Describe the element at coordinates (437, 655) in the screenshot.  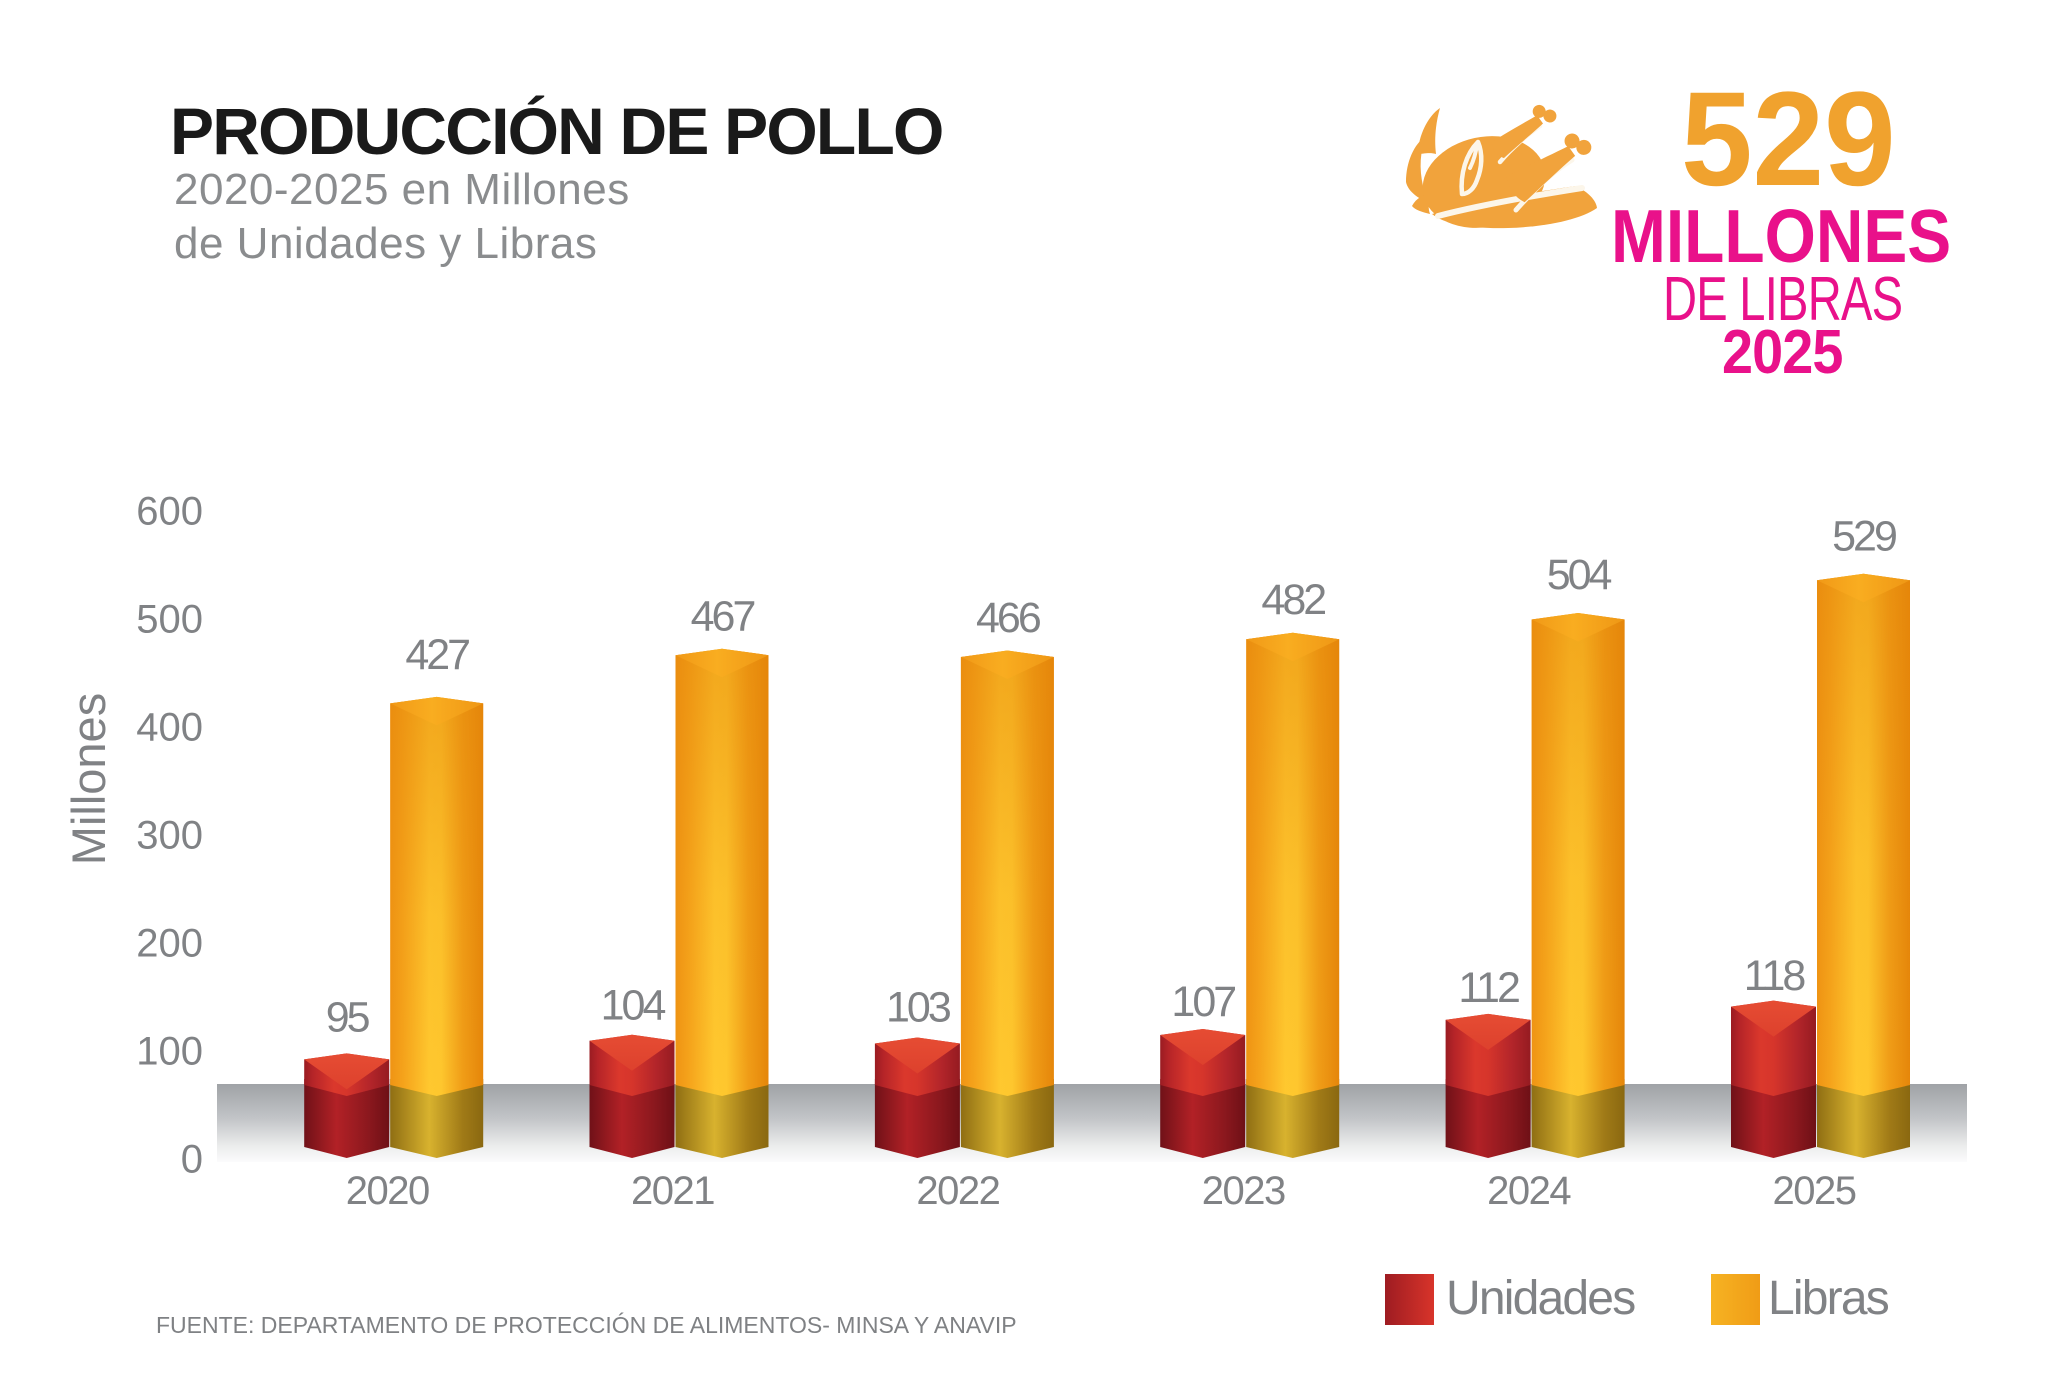
I see `svg-text: 427` at that location.